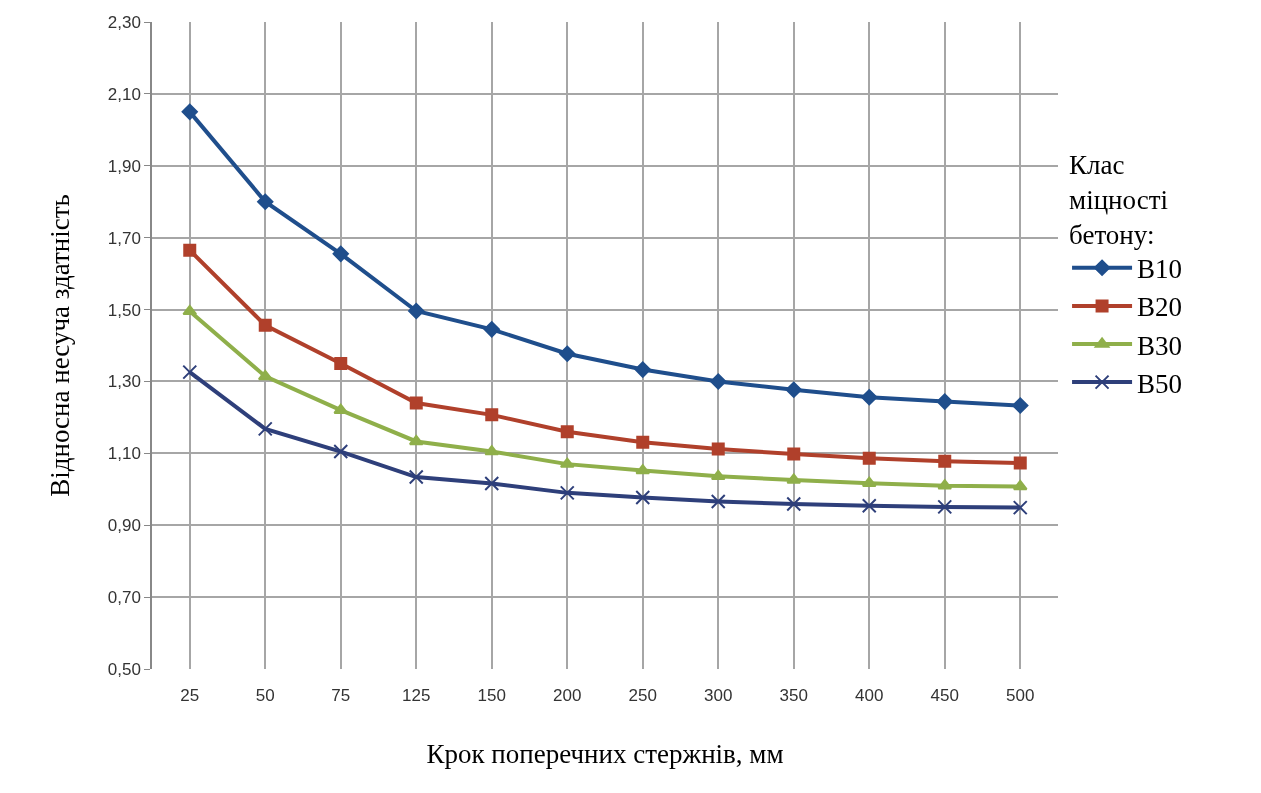 Image resolution: width=1261 pixels, height=793 pixels. I want to click on y-tick-label: 0,90, so click(124, 526).